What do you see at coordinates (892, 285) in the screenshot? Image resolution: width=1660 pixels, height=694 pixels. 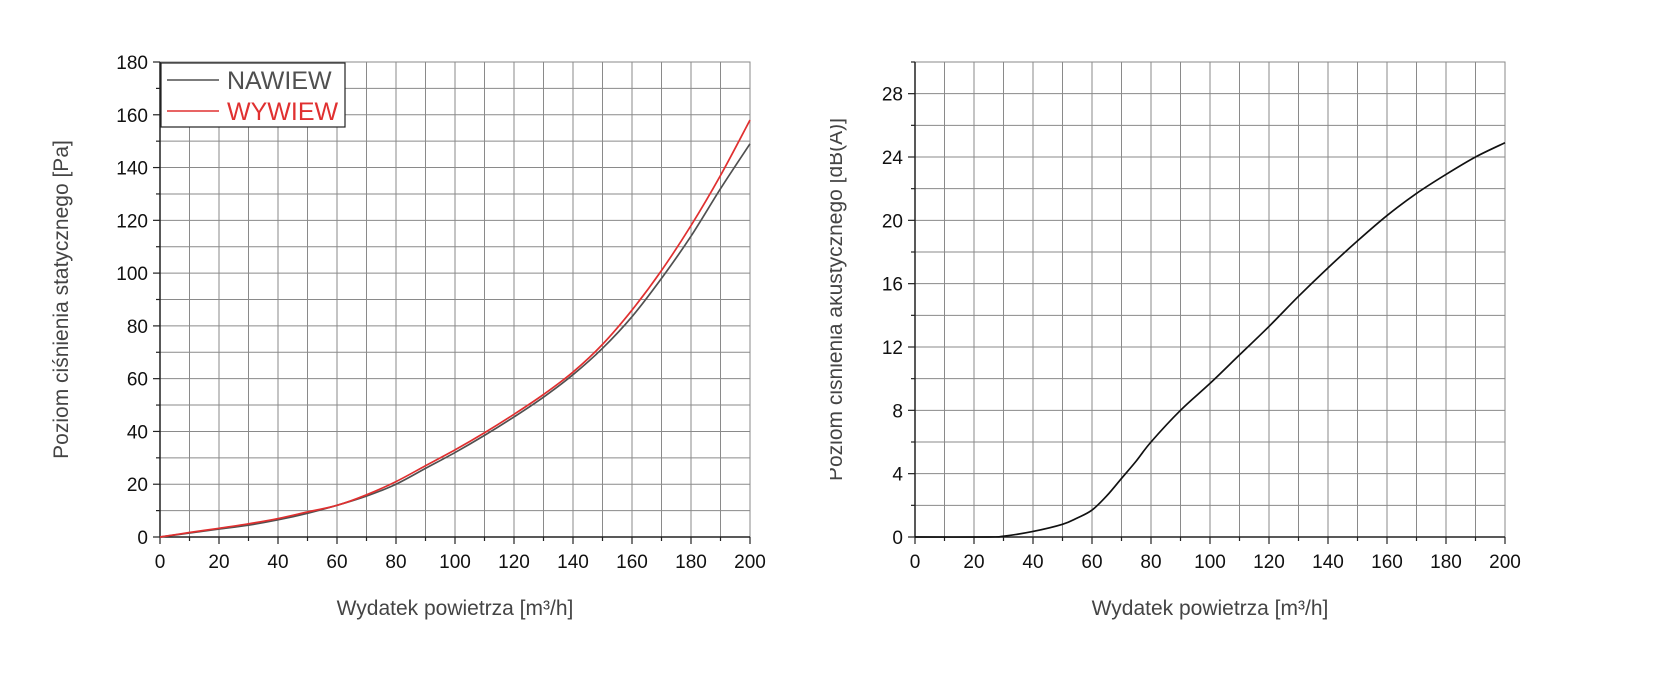 I see `y-tick-label: 16` at bounding box center [892, 285].